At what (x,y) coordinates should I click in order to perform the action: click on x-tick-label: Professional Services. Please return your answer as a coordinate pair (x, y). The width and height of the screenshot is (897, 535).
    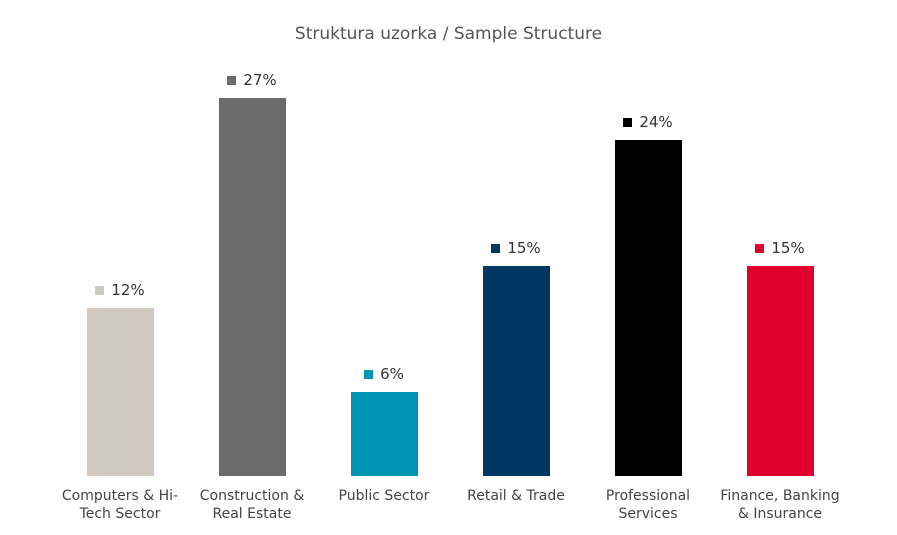
    Looking at the image, I should click on (648, 505).